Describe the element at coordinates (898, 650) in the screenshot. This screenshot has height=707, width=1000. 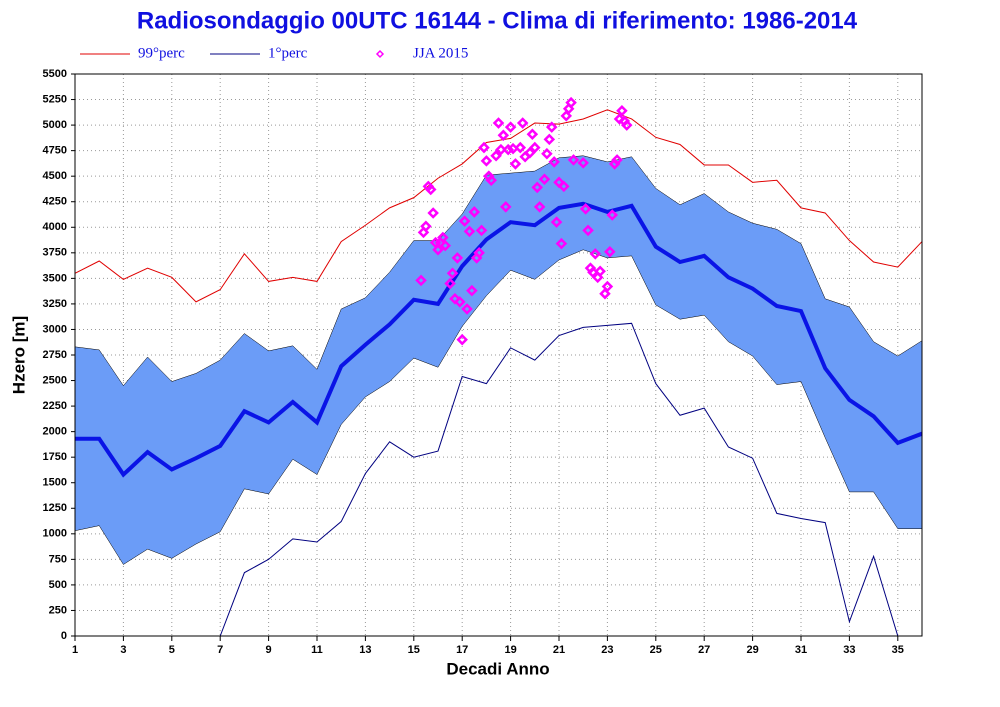
I see `x-tick-label: 35` at that location.